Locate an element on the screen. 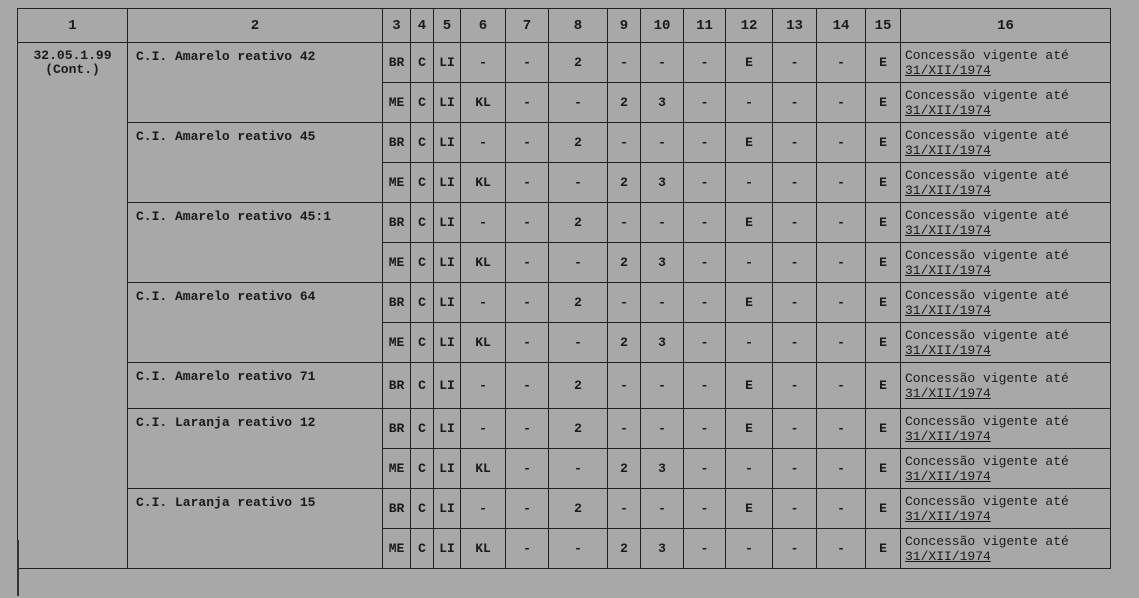 Image resolution: width=1139 pixels, height=598 pixels. column-header: 3 is located at coordinates (396, 25).